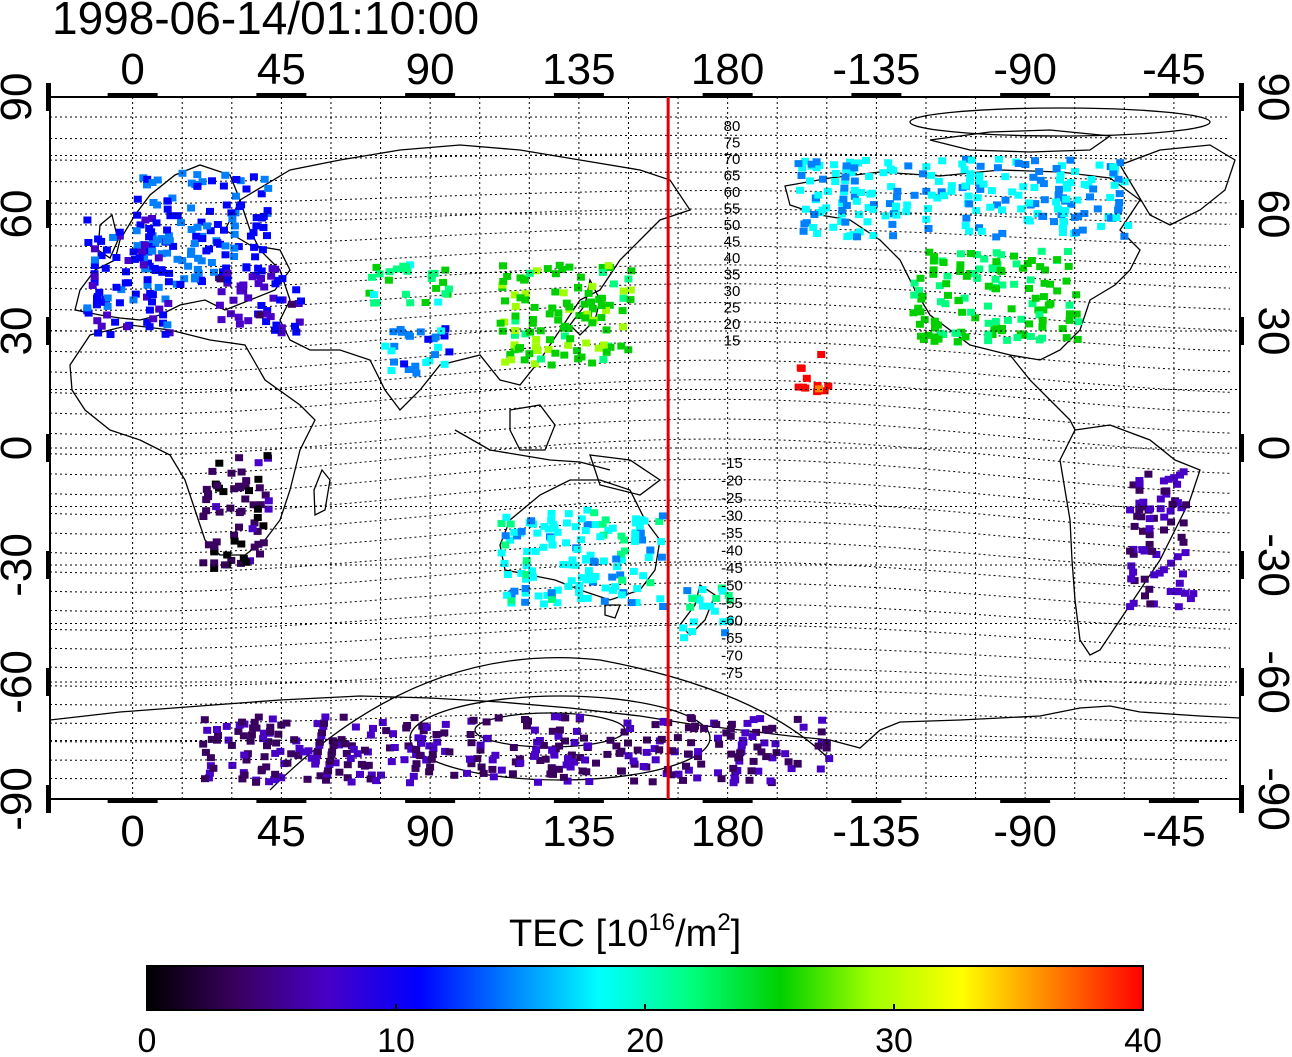  Describe the element at coordinates (578, 800) in the screenshot. I see `lon-tick-bottom` at that location.